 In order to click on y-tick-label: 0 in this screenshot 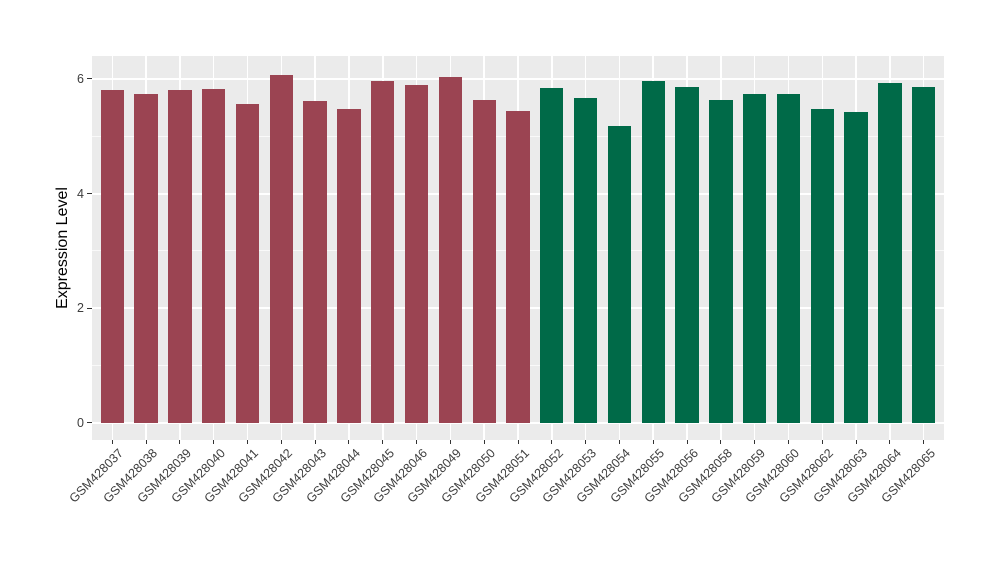, I will do `click(80, 422)`.